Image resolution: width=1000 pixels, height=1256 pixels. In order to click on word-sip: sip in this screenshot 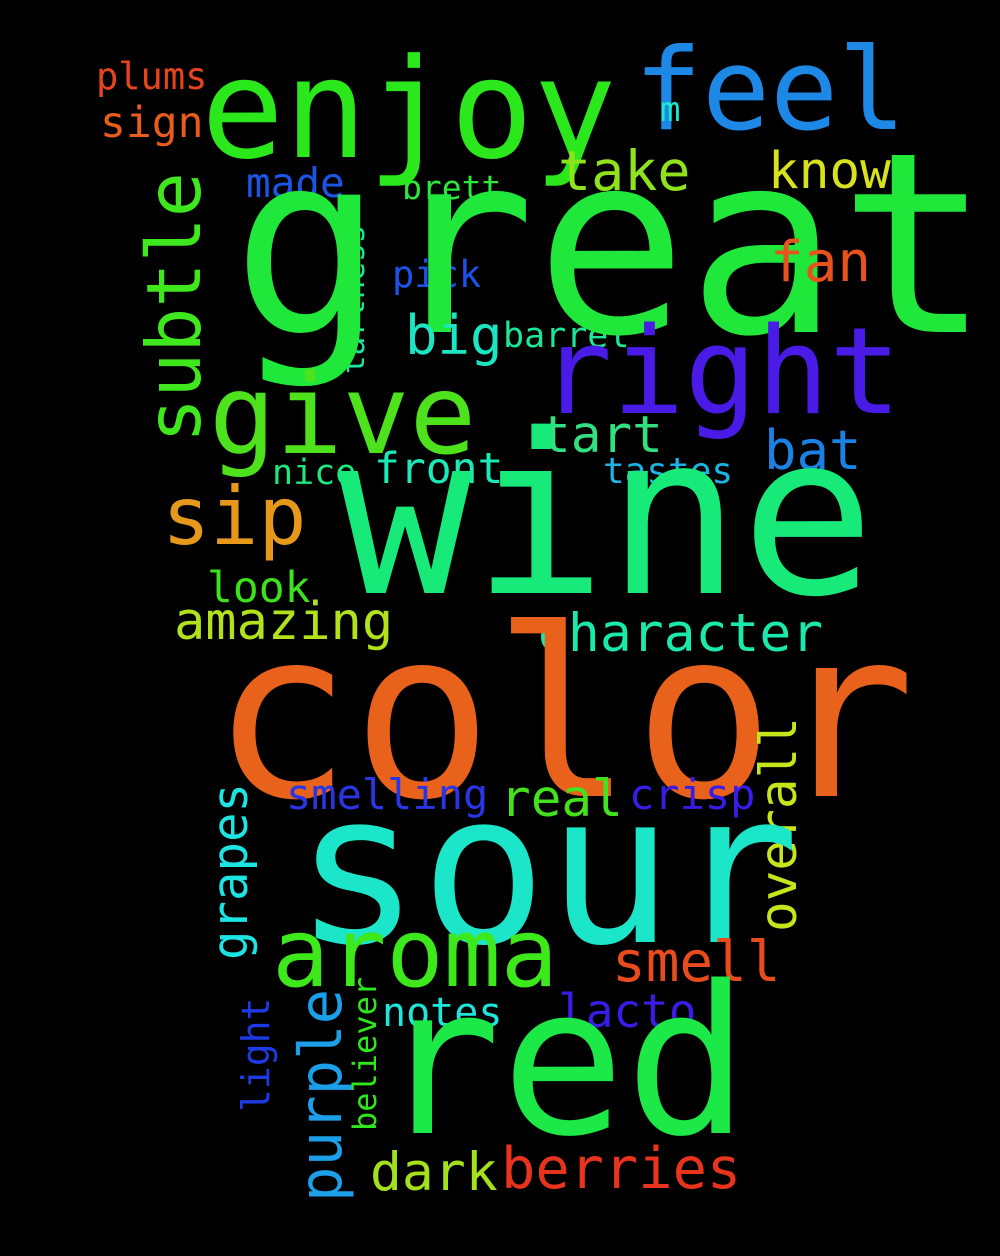, I will do `click(234, 516)`.